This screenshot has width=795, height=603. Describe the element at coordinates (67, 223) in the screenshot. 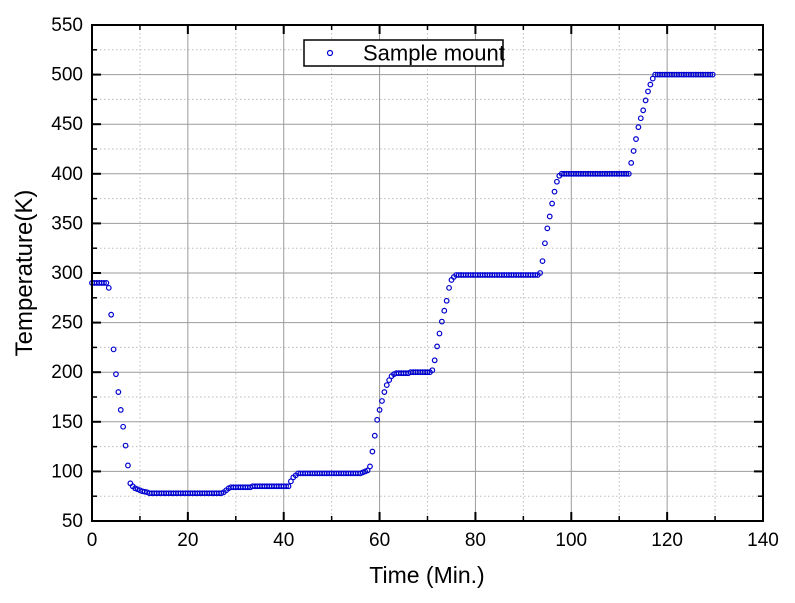

I see `y-tick-label: 350` at that location.